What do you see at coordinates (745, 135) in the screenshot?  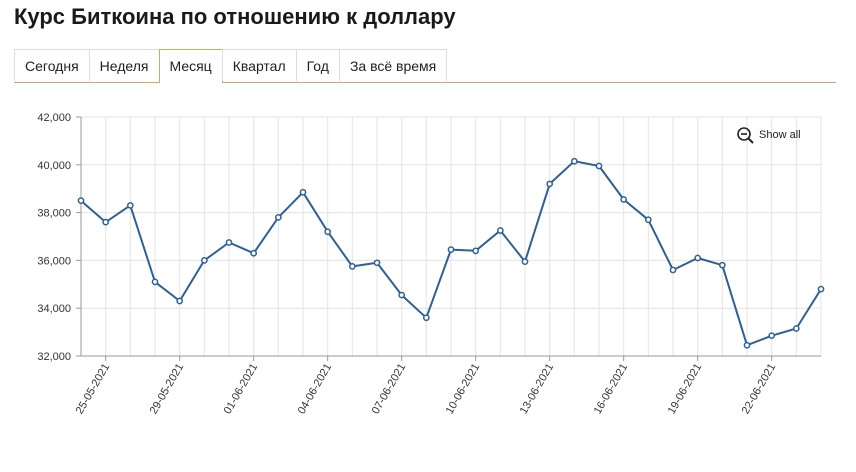 I see `zoom-out-icon` at bounding box center [745, 135].